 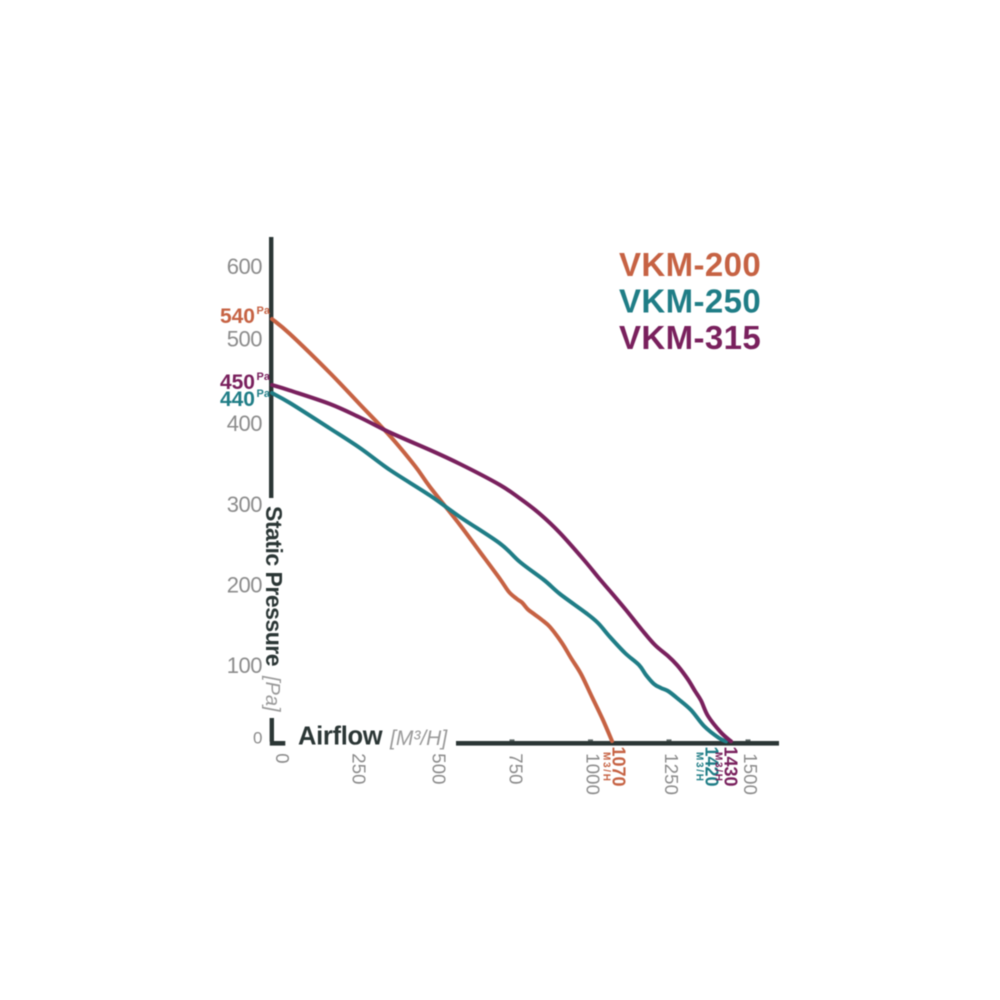 What do you see at coordinates (619, 767) in the screenshot?
I see `svg-text: 1070` at bounding box center [619, 767].